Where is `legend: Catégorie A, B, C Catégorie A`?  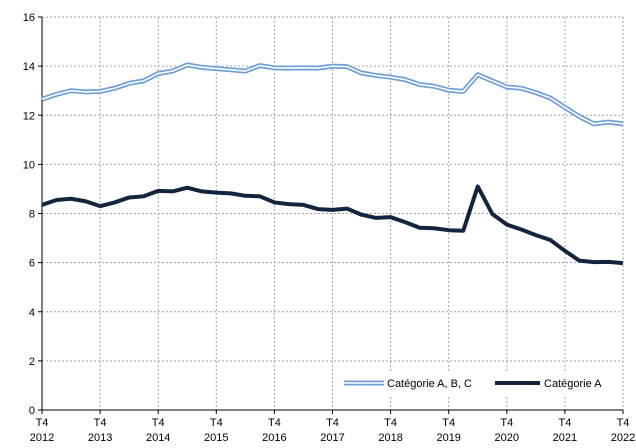 legend: Catégorie A, B, C Catégorie A is located at coordinates (480, 383).